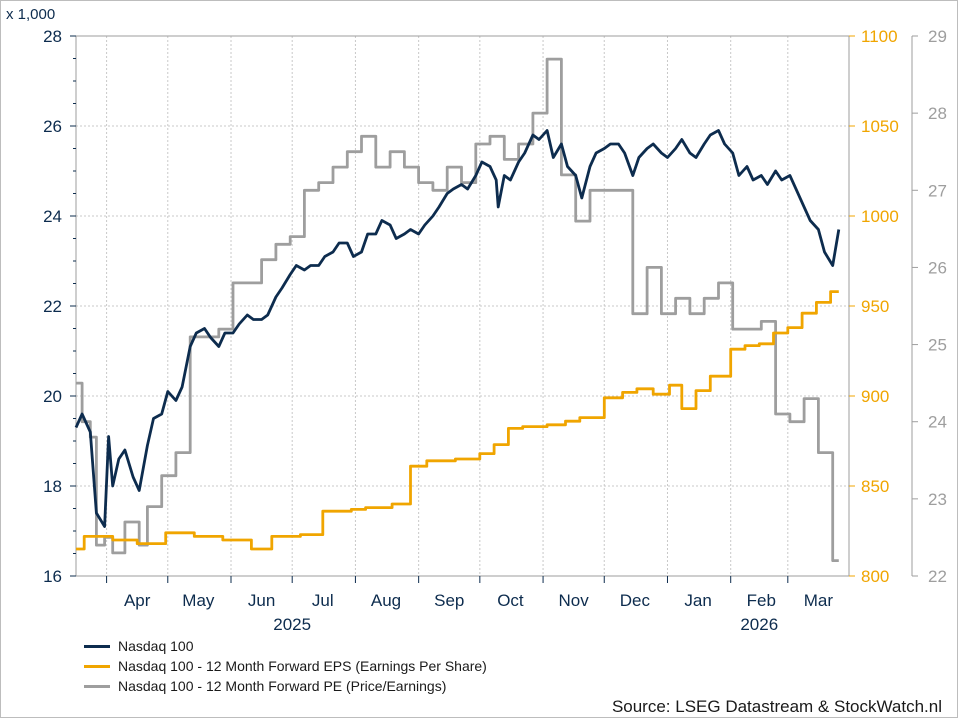  What do you see at coordinates (285, 646) in the screenshot?
I see `legend-item-nasdaq: Nasdaq 100` at bounding box center [285, 646].